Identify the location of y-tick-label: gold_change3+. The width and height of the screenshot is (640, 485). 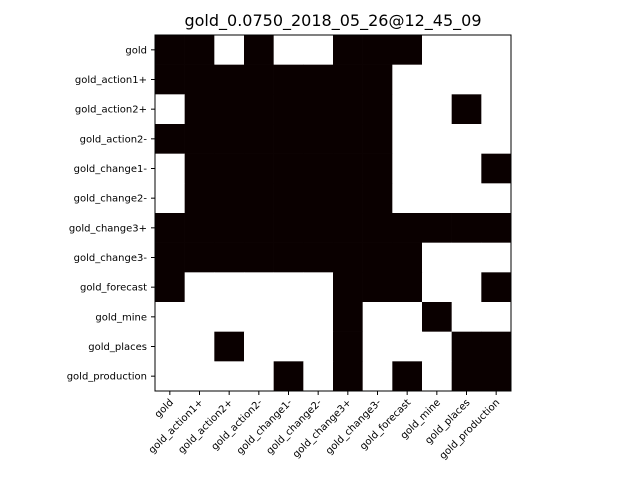
(108, 228).